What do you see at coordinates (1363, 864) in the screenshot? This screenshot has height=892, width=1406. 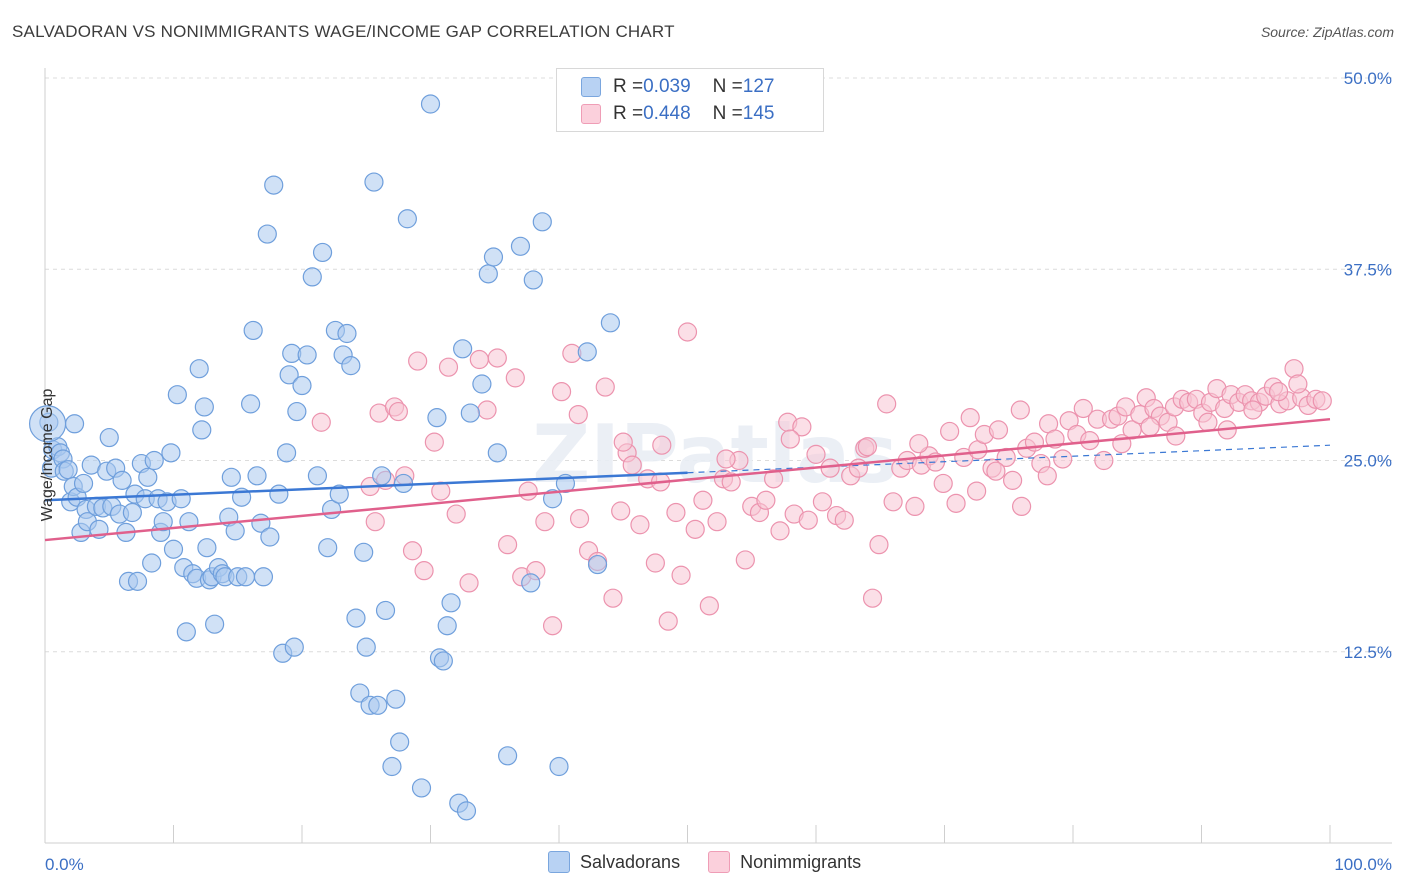 I see `x-tick-label: 100.0%` at bounding box center [1363, 864].